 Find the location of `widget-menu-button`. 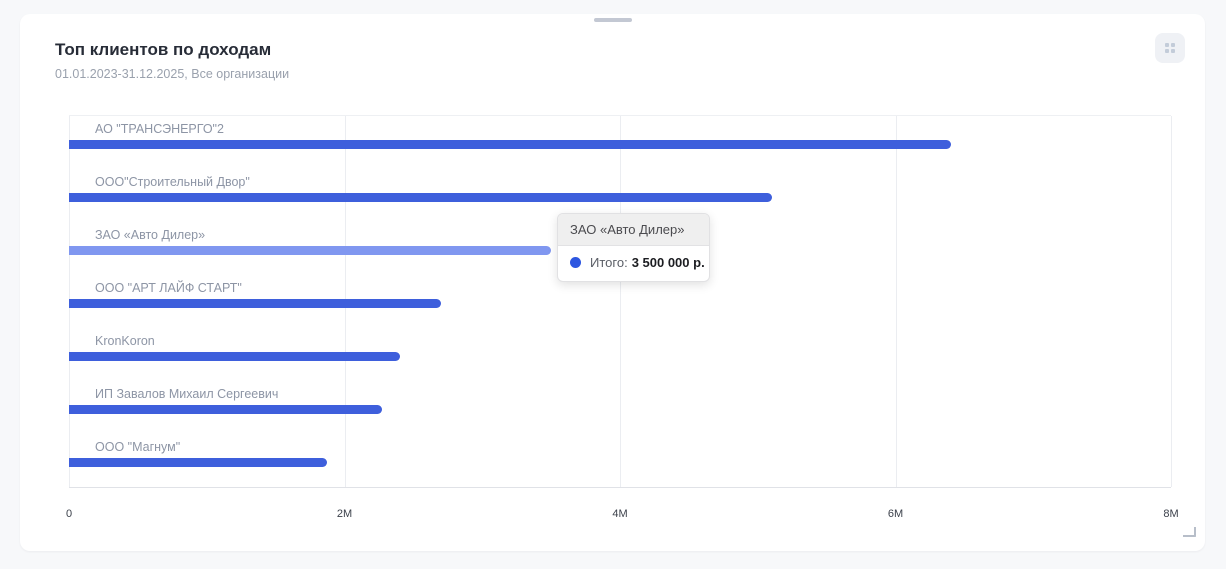

widget-menu-button is located at coordinates (1170, 48).